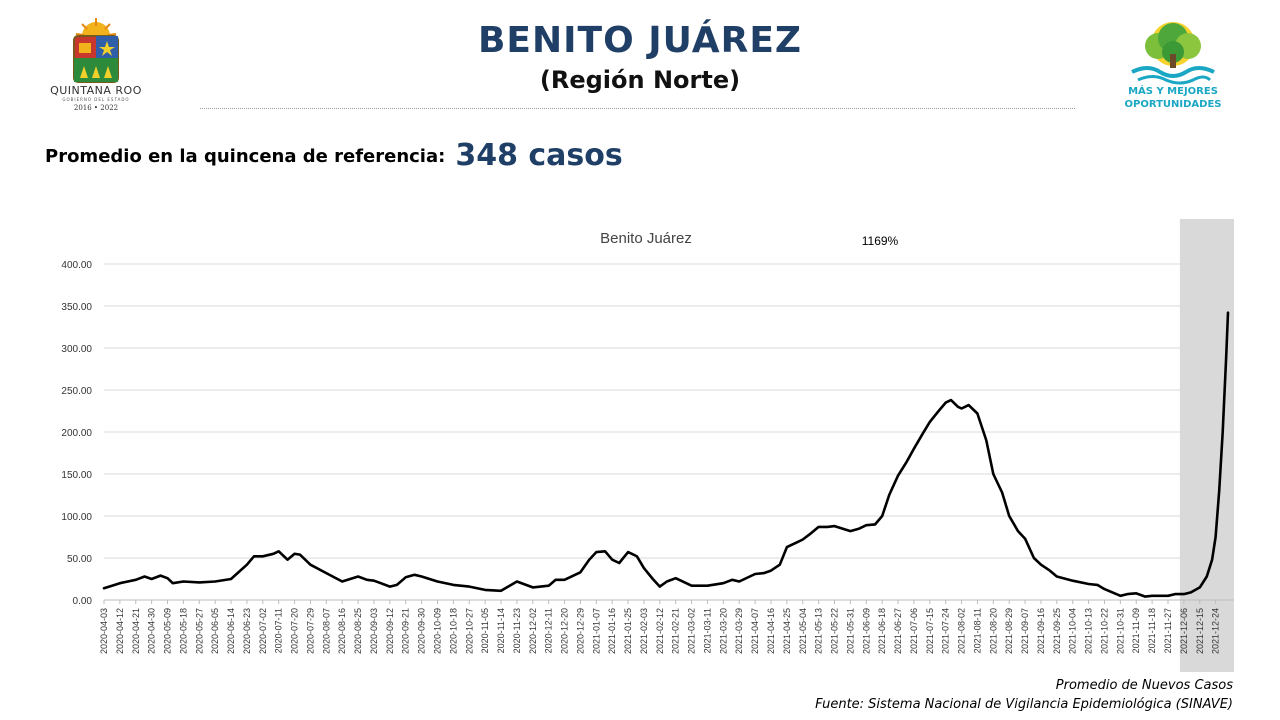 The image size is (1280, 720). What do you see at coordinates (1089, 631) in the screenshot?
I see `x-tick-label: 2021-10-13` at bounding box center [1089, 631].